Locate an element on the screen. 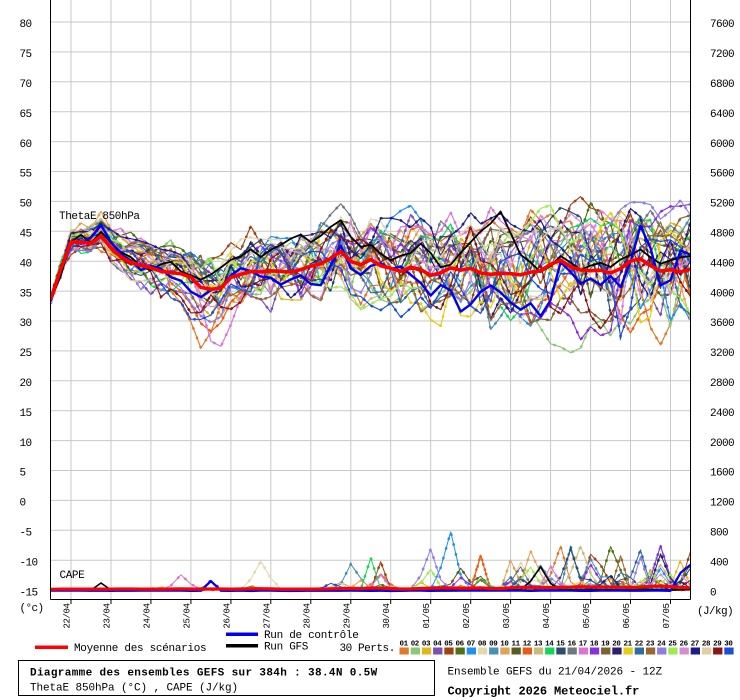 The height and width of the screenshot is (700, 740). svg-text: 70 is located at coordinates (26, 85).